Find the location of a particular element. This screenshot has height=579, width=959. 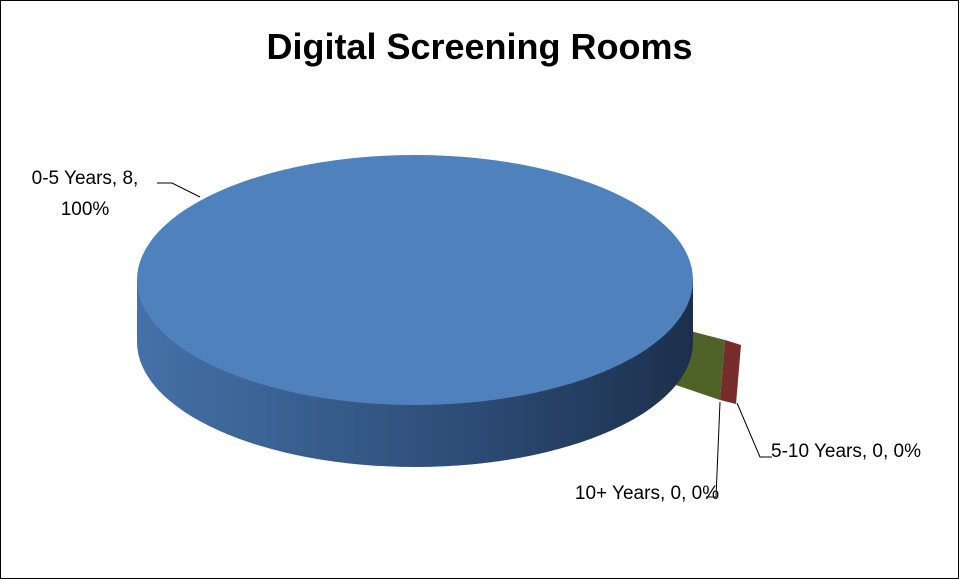

chart-title: Digital Screening Rooms is located at coordinates (479, 46).